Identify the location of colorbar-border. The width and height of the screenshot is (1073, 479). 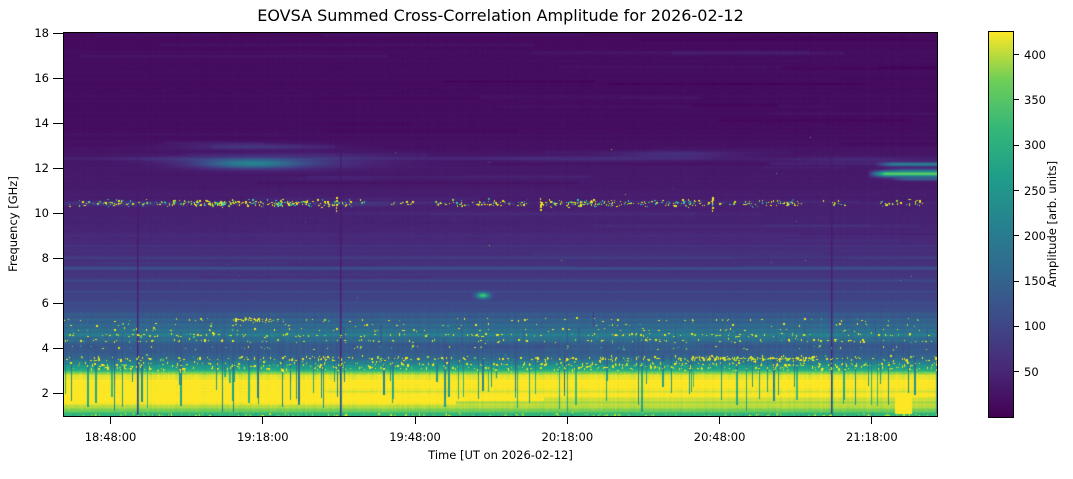
(1001, 224).